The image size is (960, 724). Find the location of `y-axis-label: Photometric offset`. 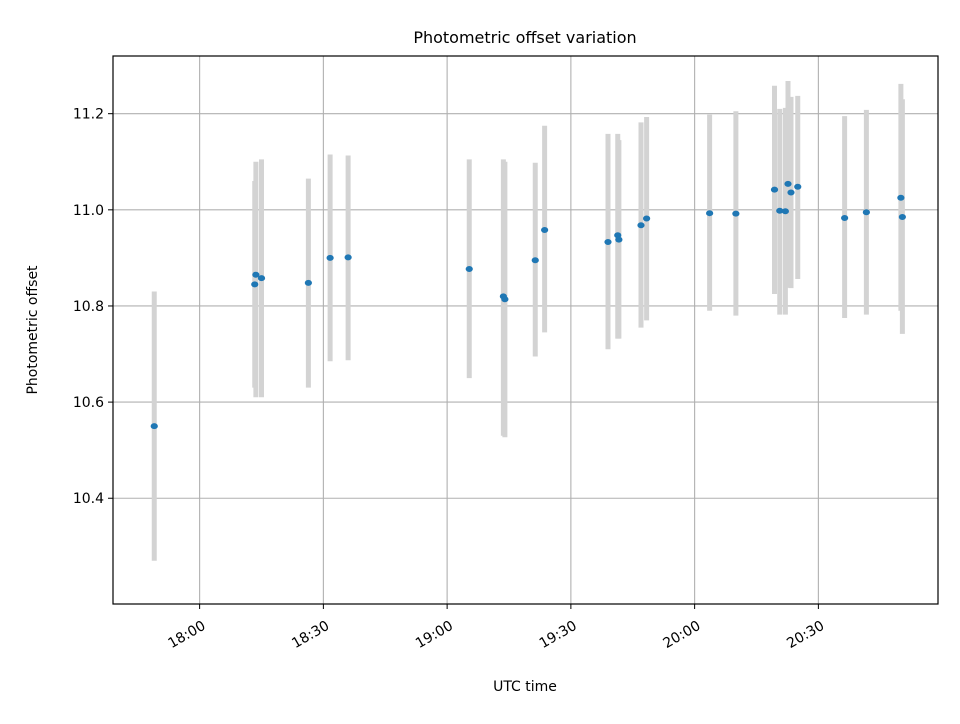

y-axis-label: Photometric offset is located at coordinates (33, 330).